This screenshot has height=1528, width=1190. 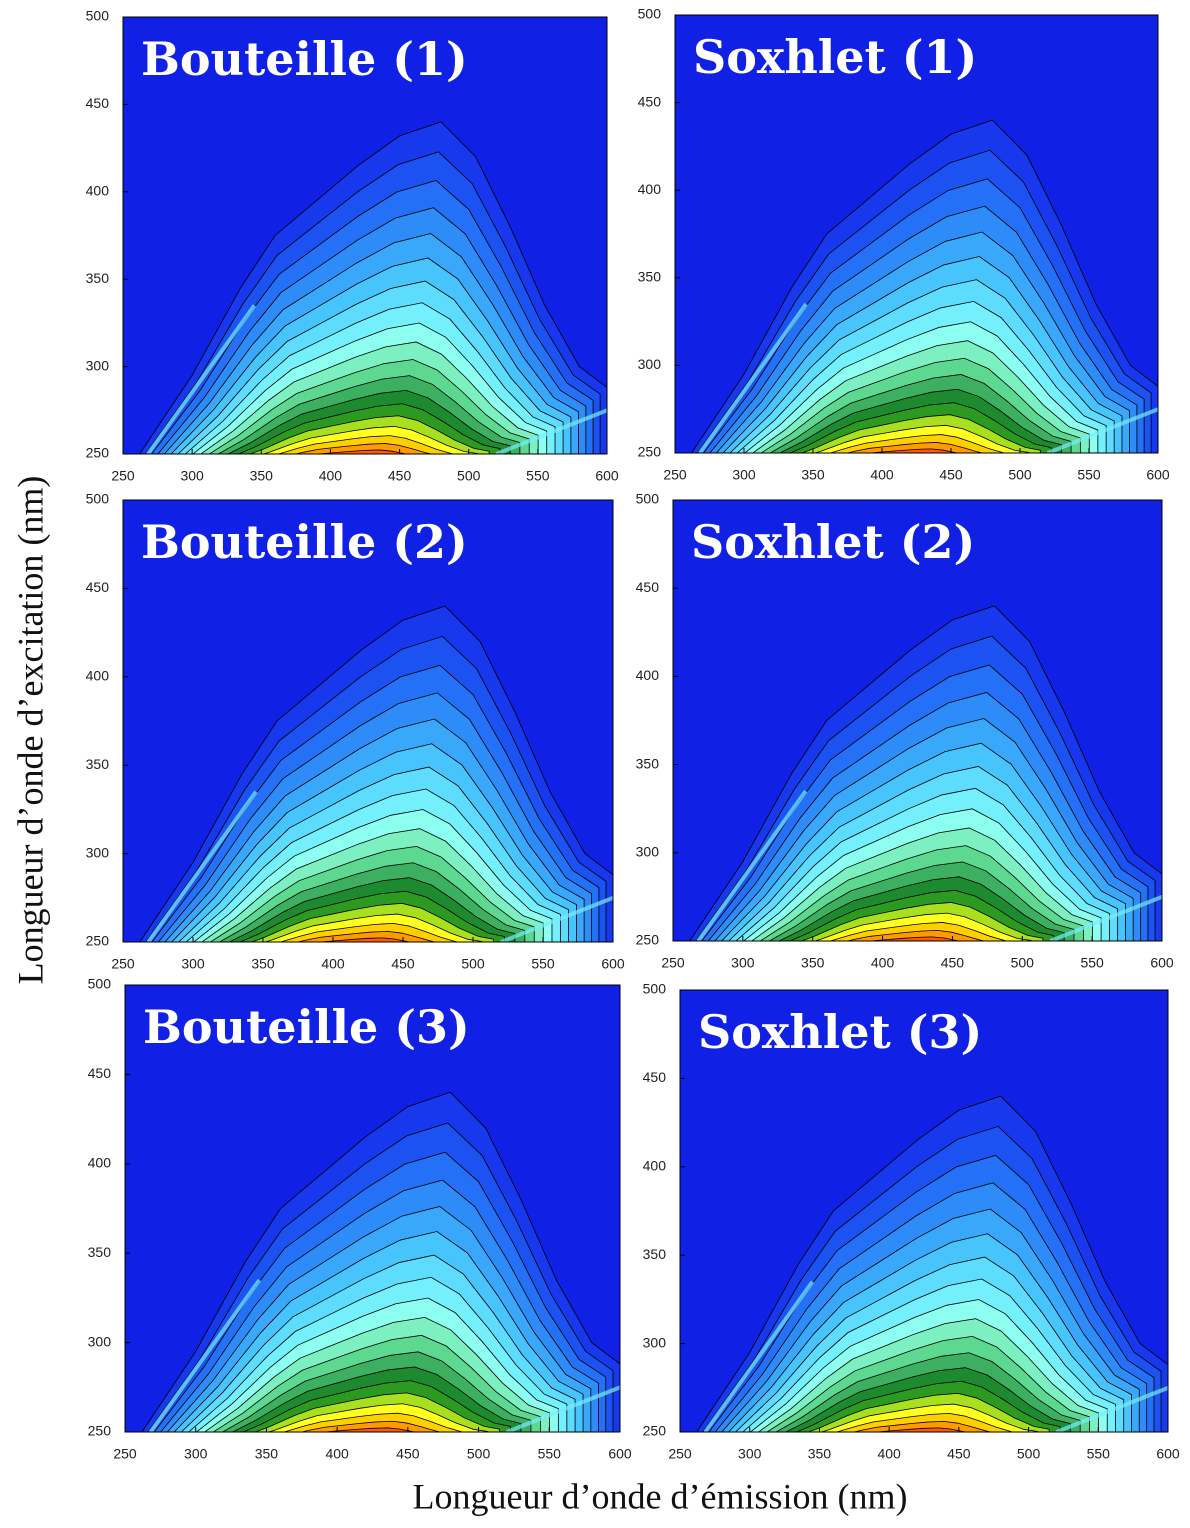 I want to click on x-axis-label: Longueur d’onde d’émission (nm), so click(x=660, y=1496).